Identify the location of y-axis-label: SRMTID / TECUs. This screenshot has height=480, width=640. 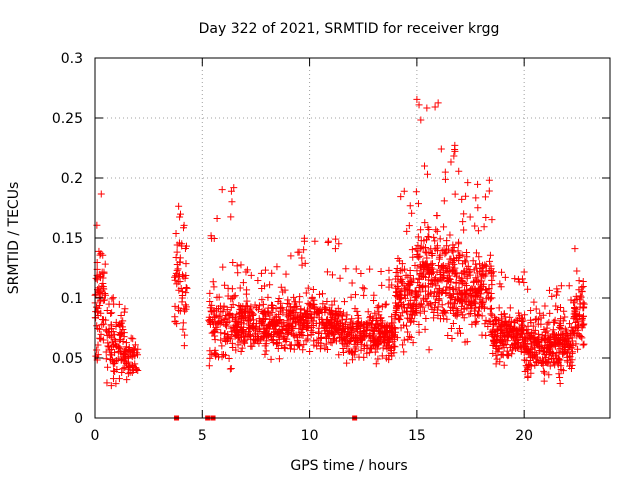
(14, 238).